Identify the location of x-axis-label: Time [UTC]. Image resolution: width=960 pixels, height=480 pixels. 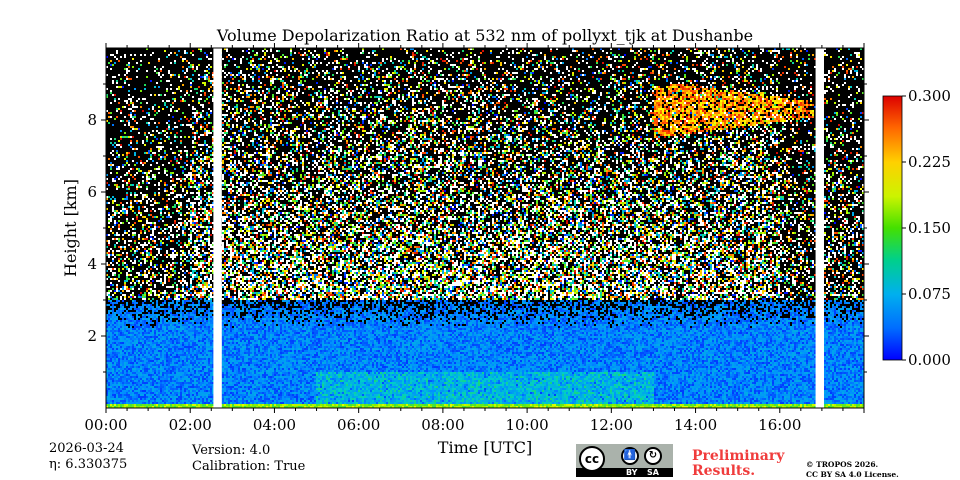
(485, 447).